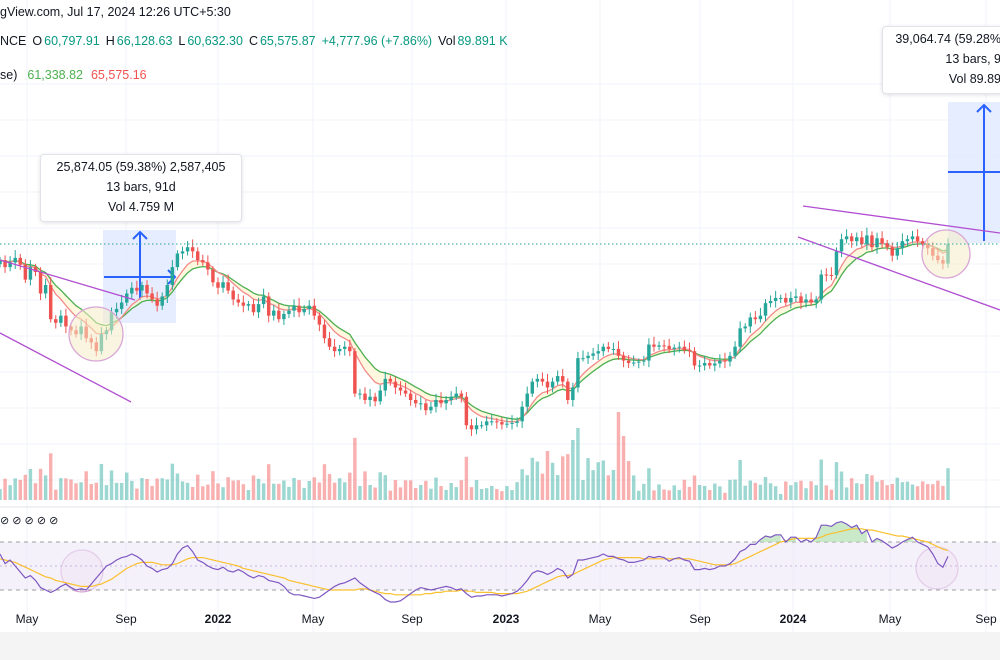 The image size is (1000, 660). What do you see at coordinates (110, 41) in the screenshot?
I see `high-label: H` at bounding box center [110, 41].